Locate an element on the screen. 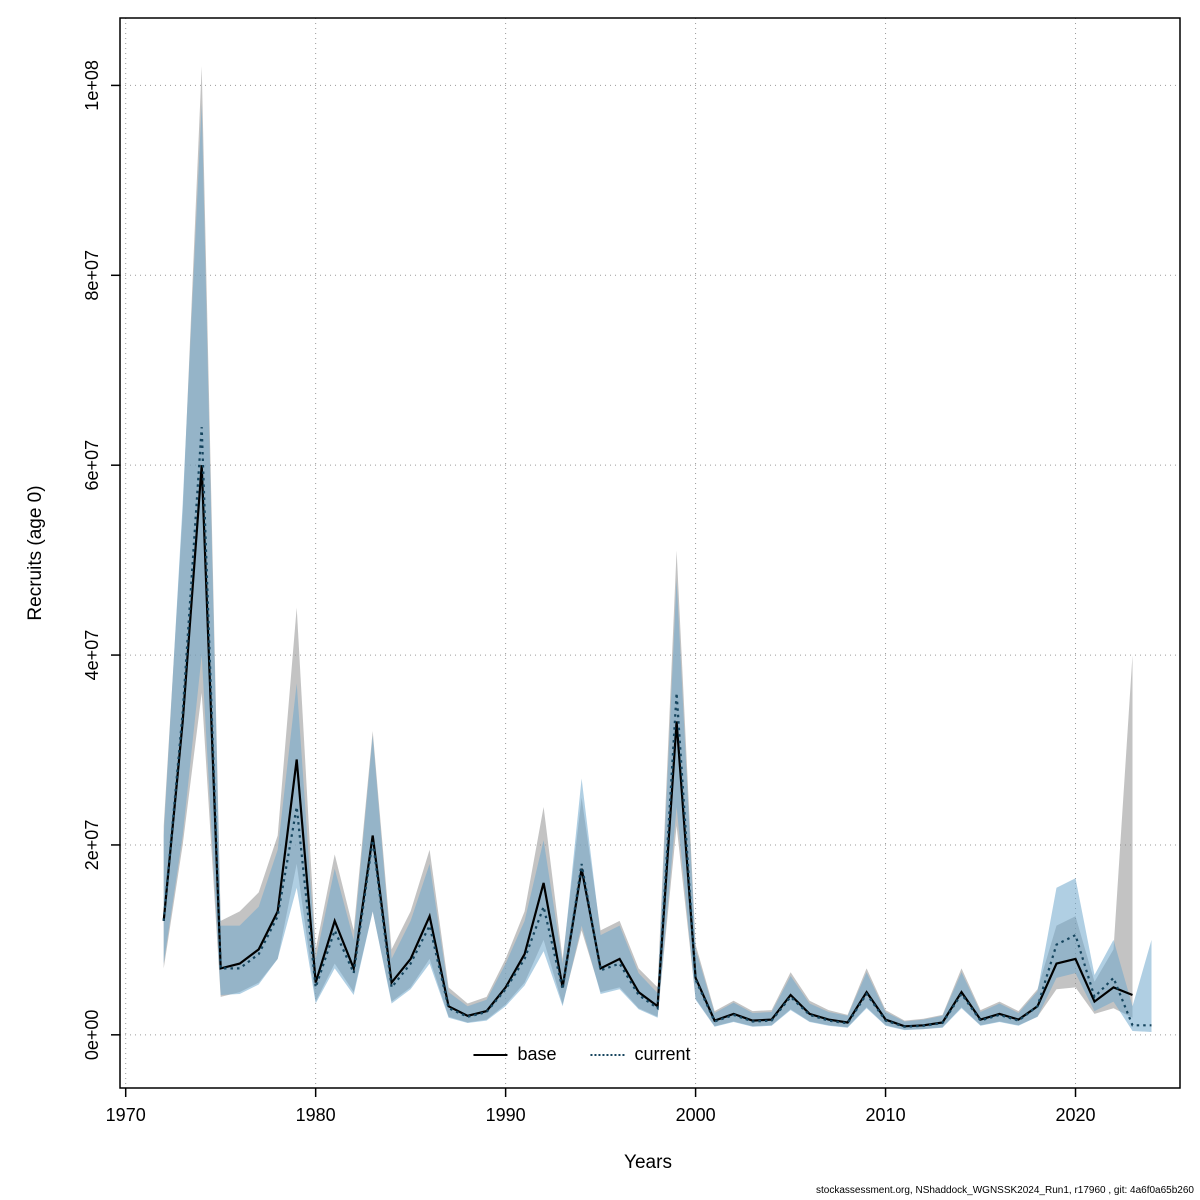 This screenshot has width=1200, height=1200. x-axis-title: Years is located at coordinates (648, 1162).